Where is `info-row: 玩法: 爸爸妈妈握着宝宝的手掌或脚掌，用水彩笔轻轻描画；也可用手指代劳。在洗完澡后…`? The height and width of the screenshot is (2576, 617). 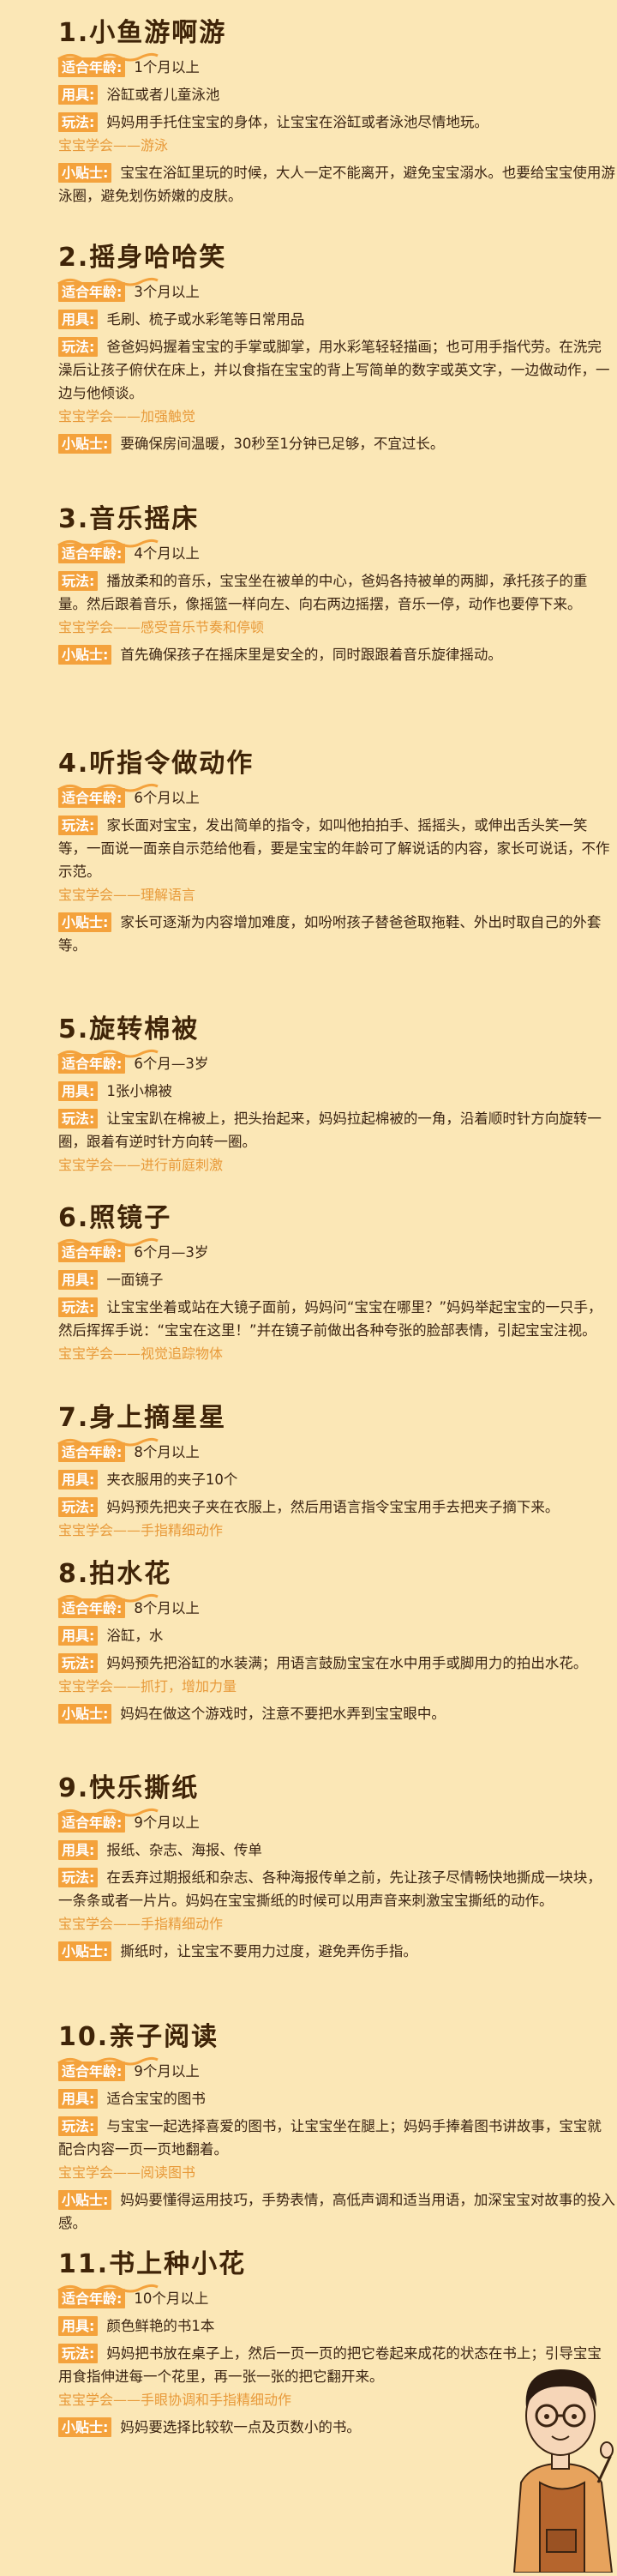 info-row: 玩法: 爸爸妈妈握着宝宝的手掌或脚掌，用水彩笔轻轻描画；也可用手指代劳。在洗完澡后… is located at coordinates (336, 370).